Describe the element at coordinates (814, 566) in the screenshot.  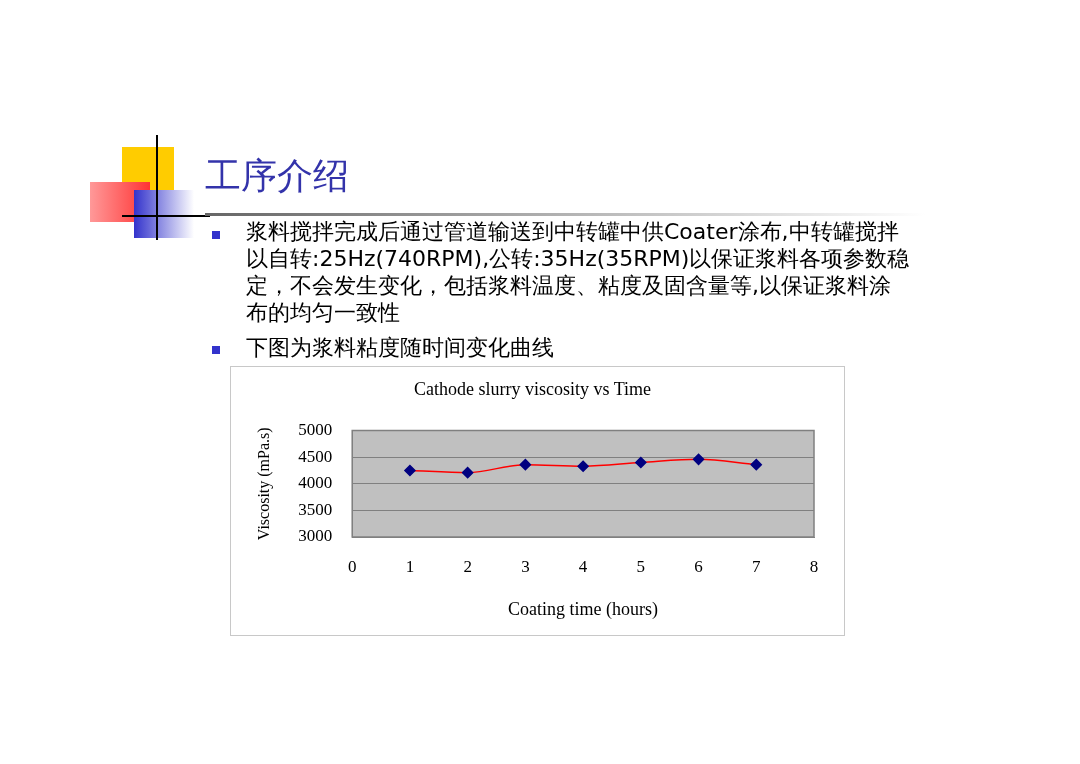
I see `x-tick-label: 8` at that location.